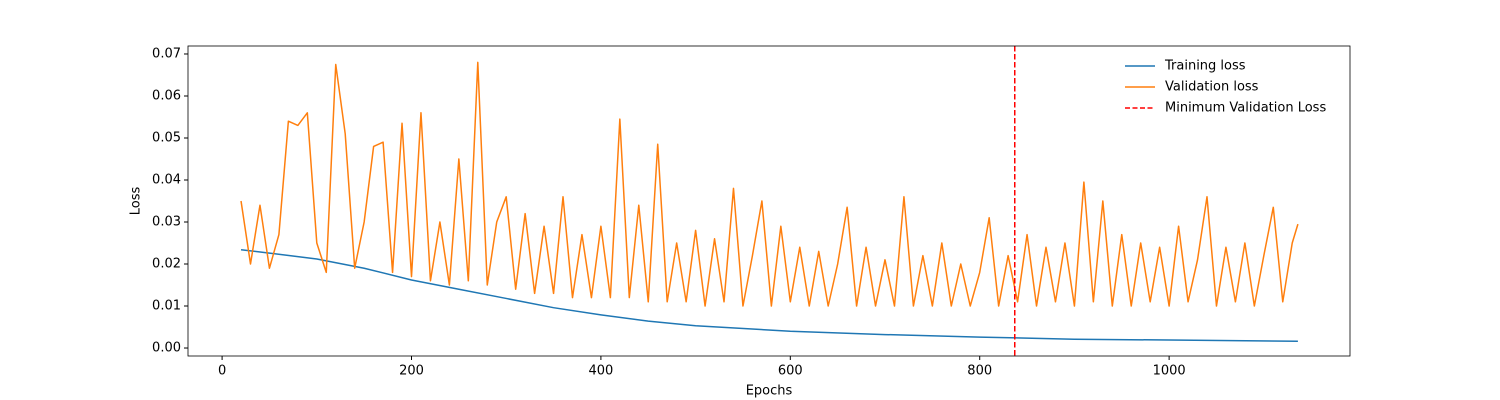  What do you see at coordinates (411, 371) in the screenshot?
I see `x-tick-label: 200` at bounding box center [411, 371].